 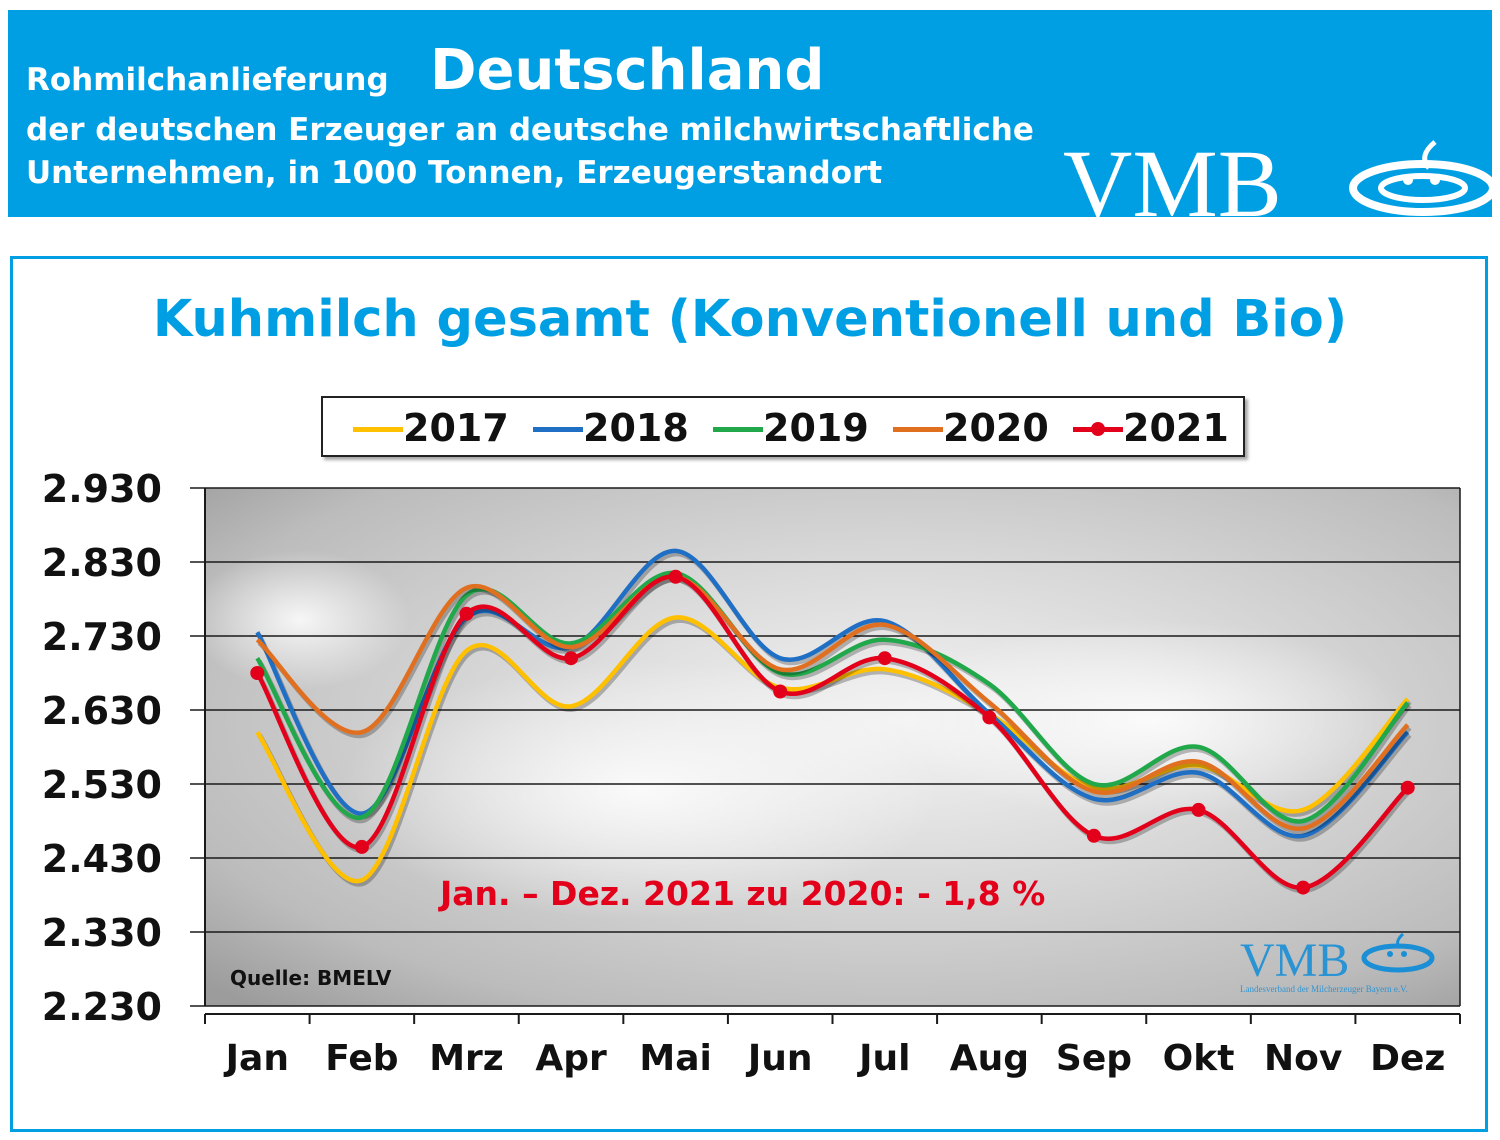 What do you see at coordinates (102, 933) in the screenshot?
I see `y-tick-label: 2.330` at bounding box center [102, 933].